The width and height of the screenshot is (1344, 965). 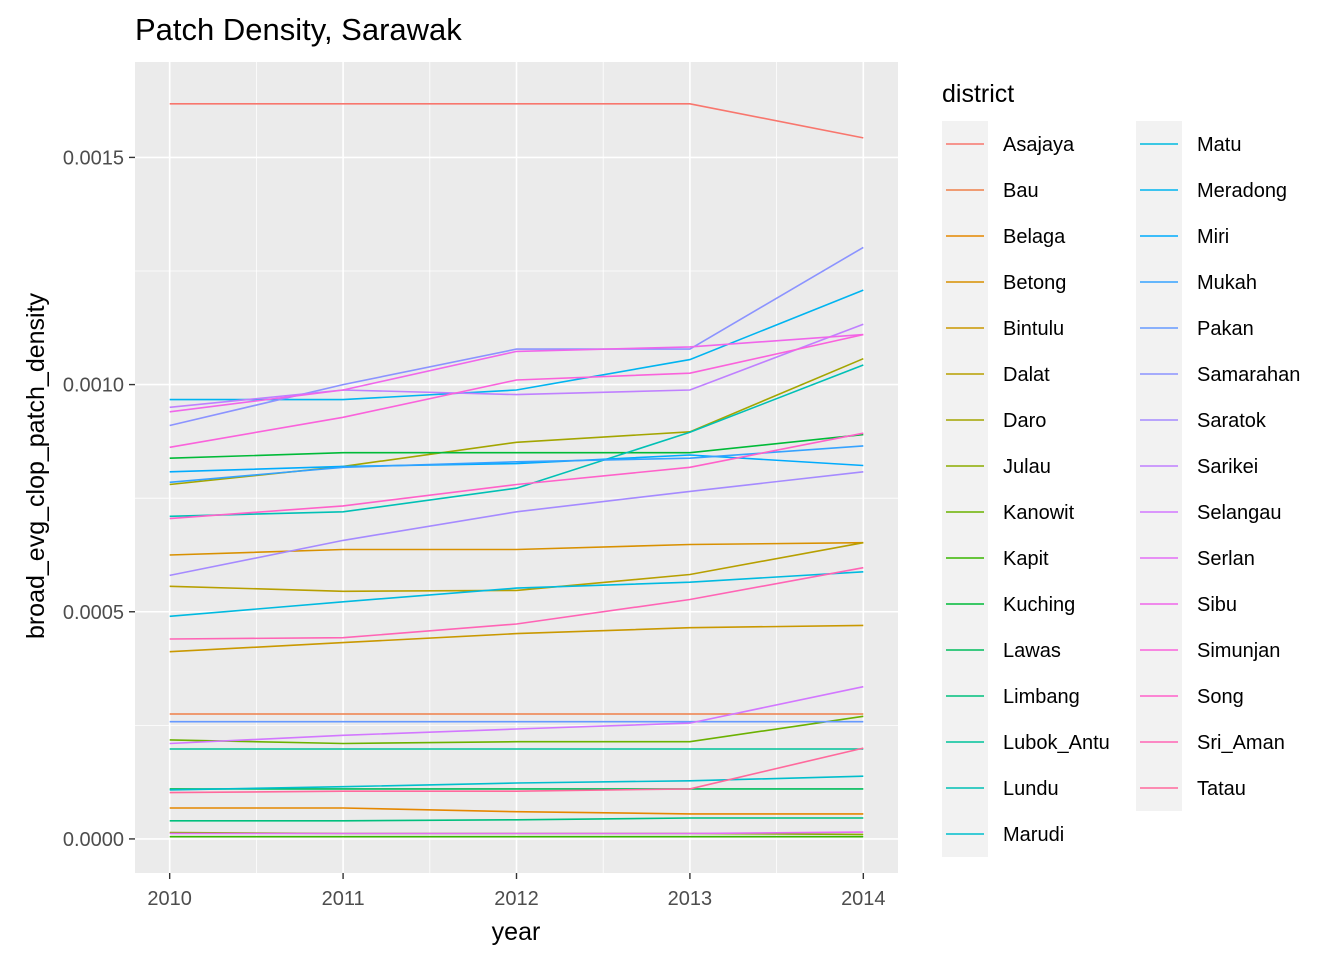 I want to click on legend-title: district, so click(x=978, y=94).